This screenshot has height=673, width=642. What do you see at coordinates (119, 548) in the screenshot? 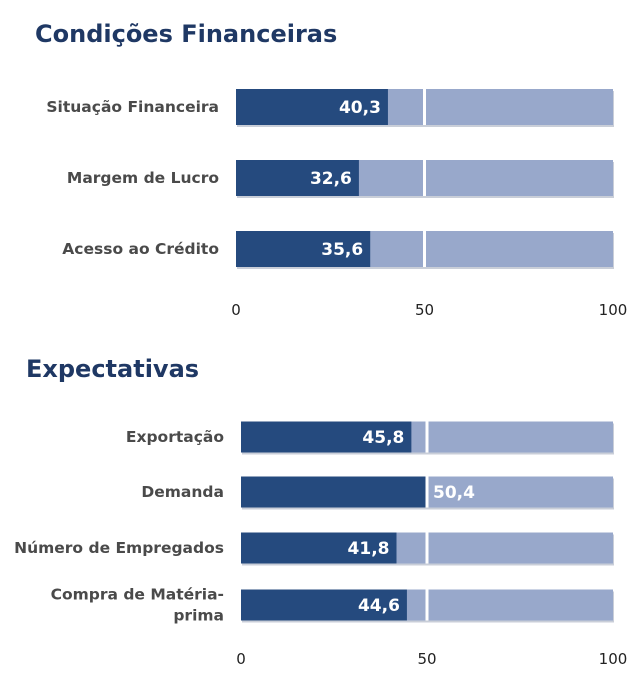
I see `category-label: Número de Empregados` at bounding box center [119, 548].